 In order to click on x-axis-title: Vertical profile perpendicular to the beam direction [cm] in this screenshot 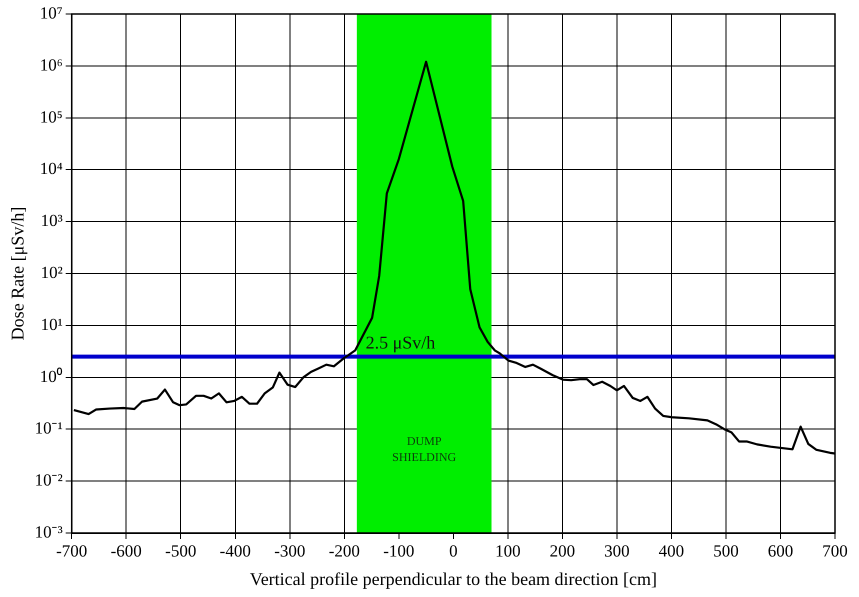, I will do `click(454, 578)`.